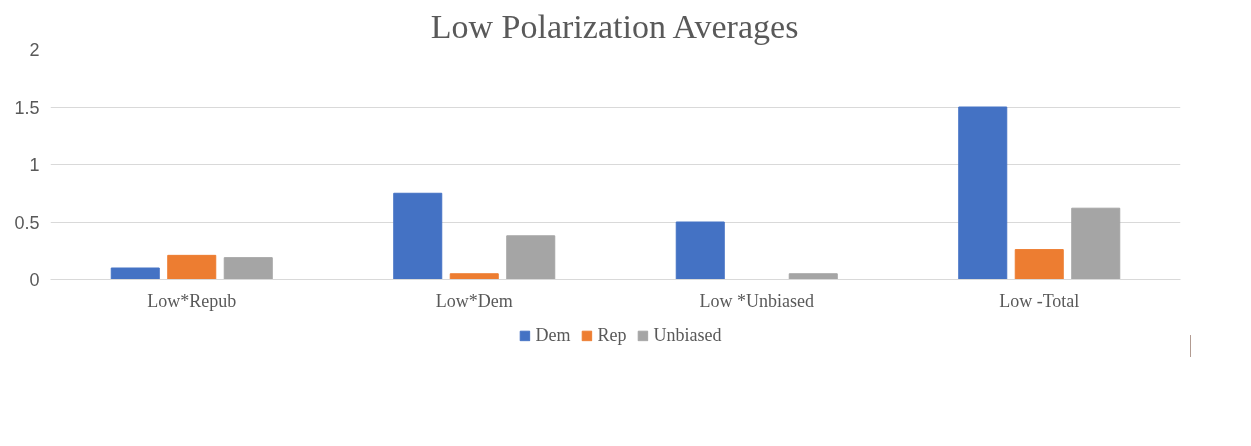  I want to click on y-tick-label: 1.5, so click(27, 107).